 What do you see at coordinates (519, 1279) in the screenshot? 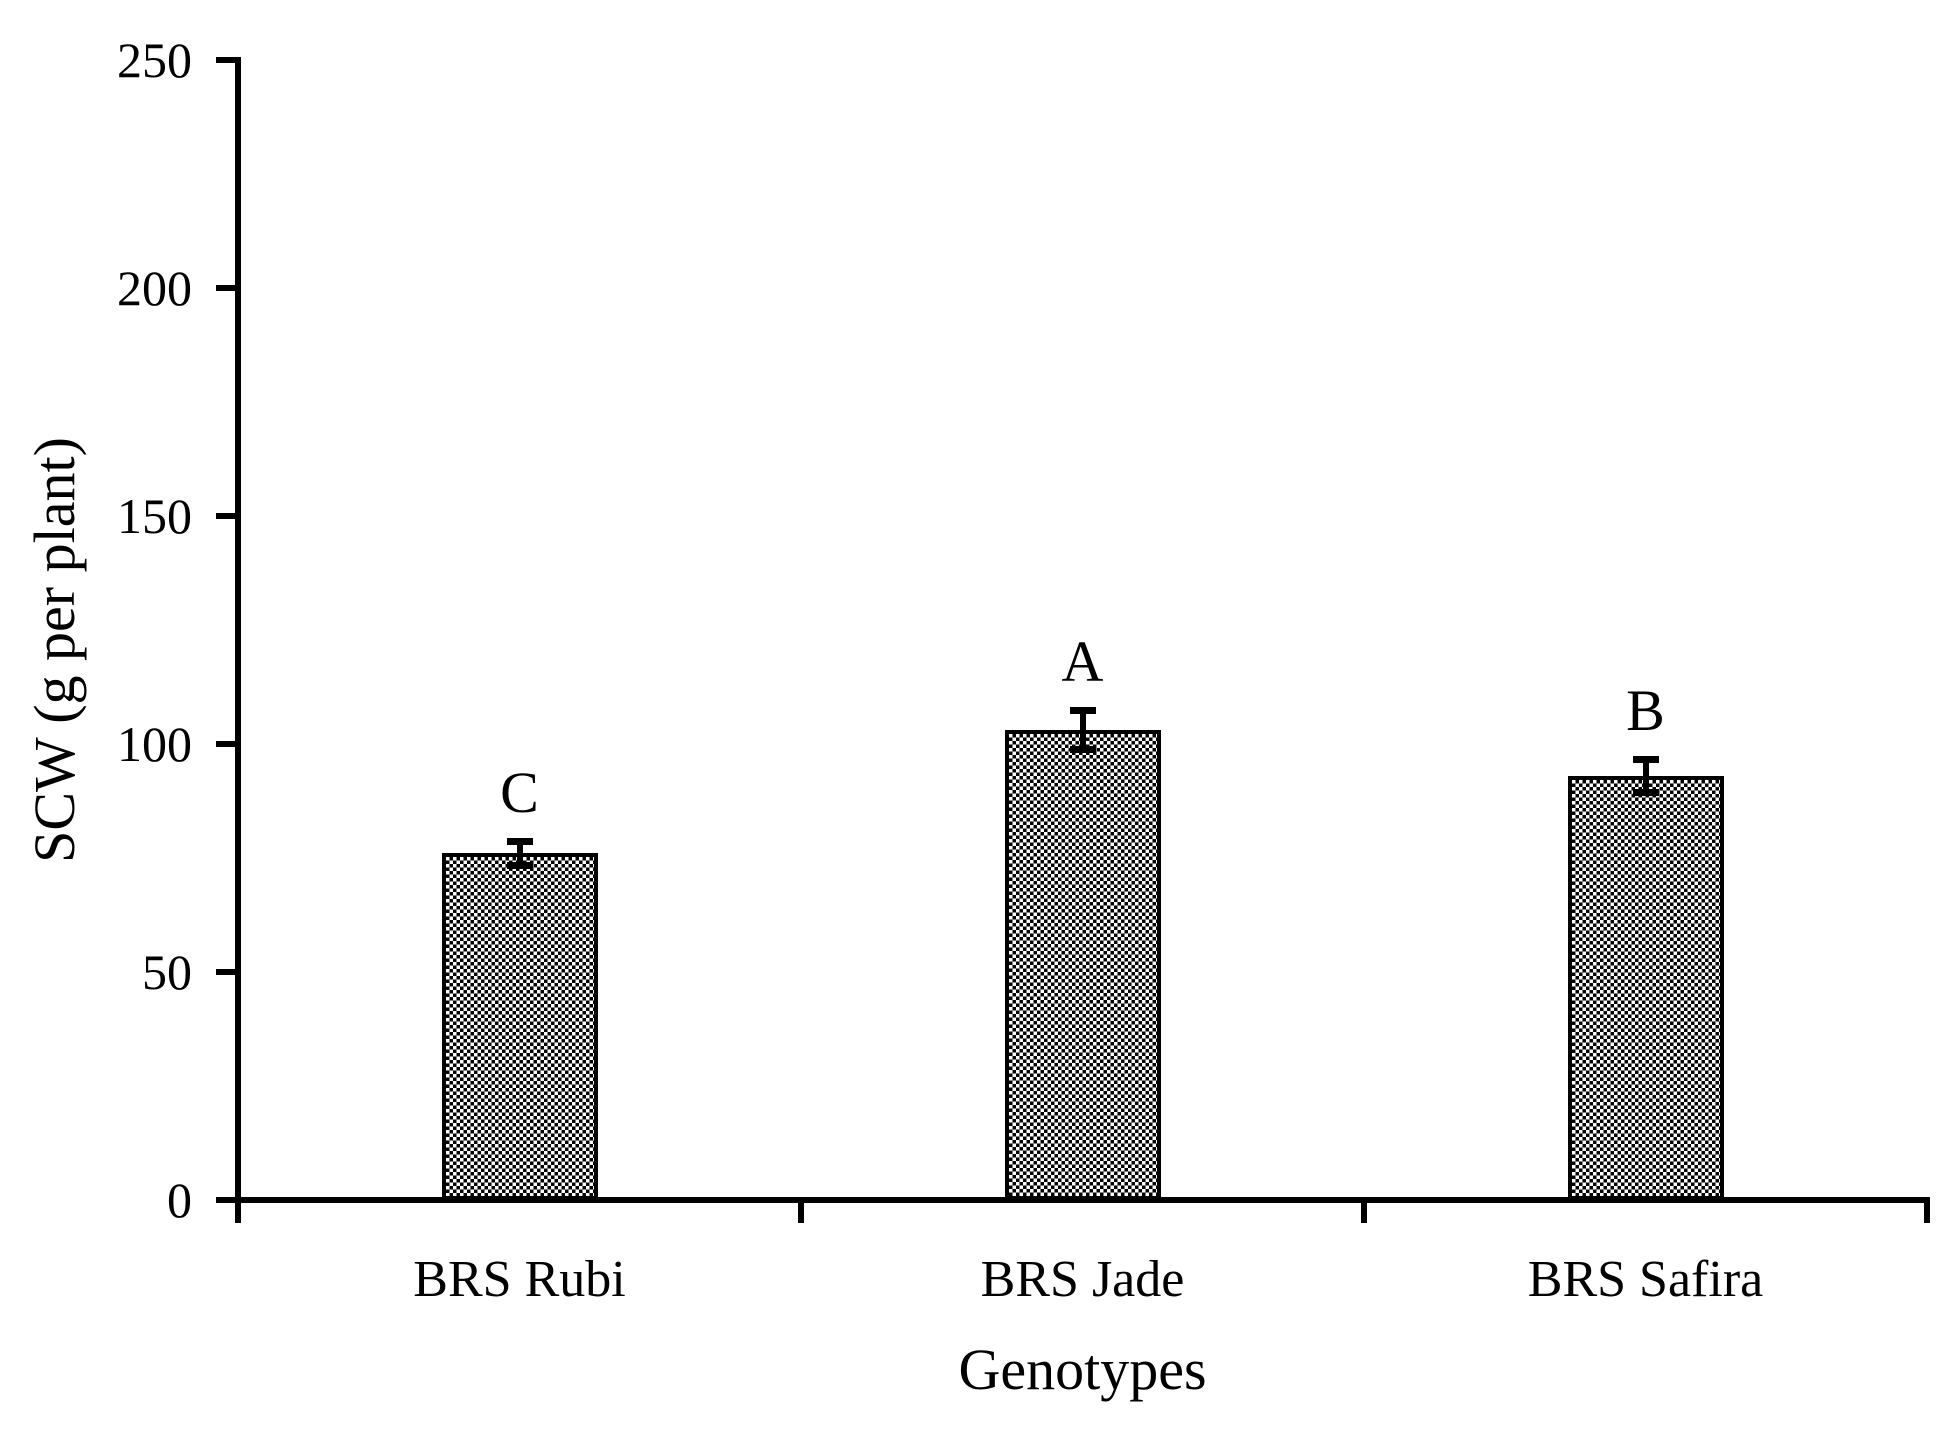
I see `category-label: BRS Rubi` at bounding box center [519, 1279].